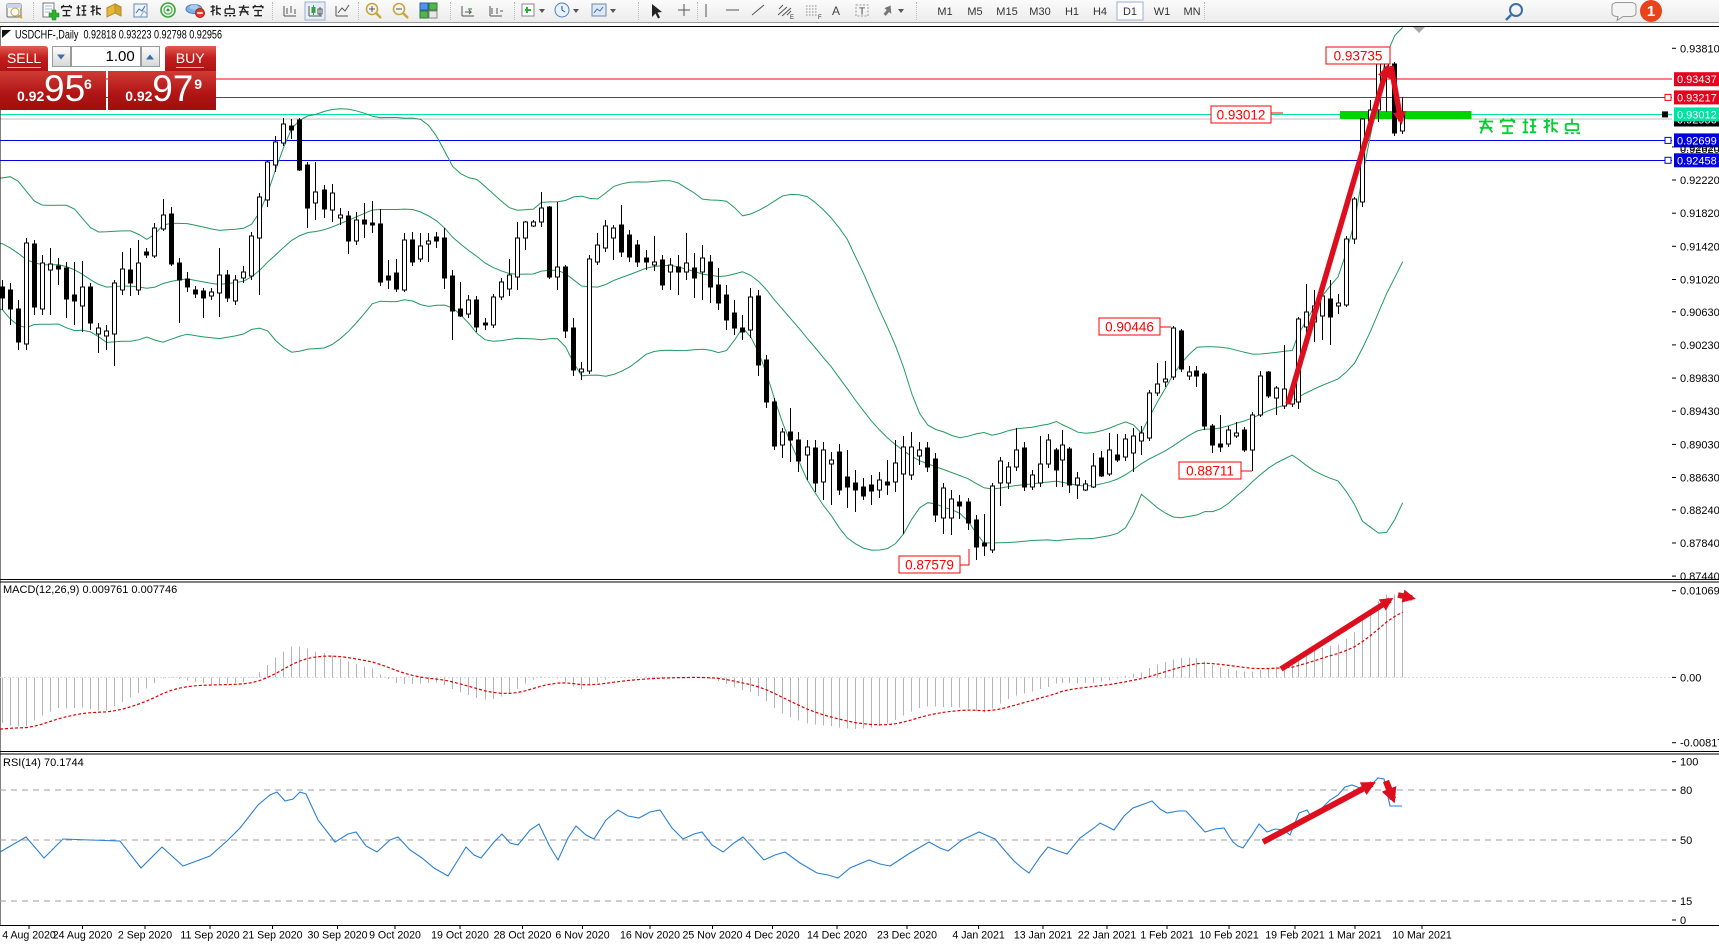  What do you see at coordinates (1697, 80) in the screenshot?
I see `svg-text: 0.93437` at bounding box center [1697, 80].